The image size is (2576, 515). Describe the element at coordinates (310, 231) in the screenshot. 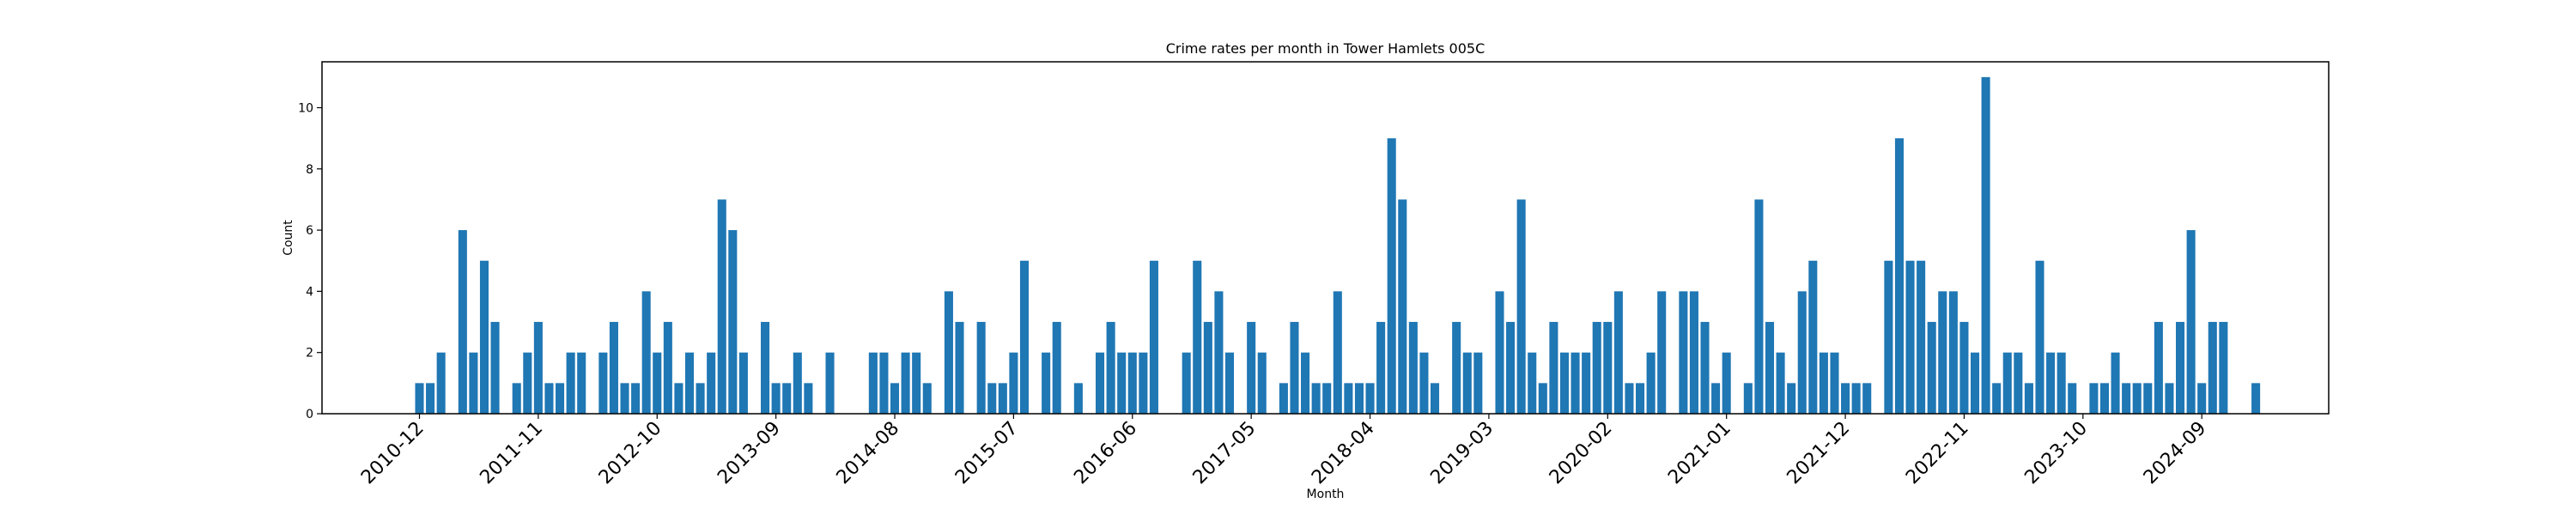

I see `y-tick-label: 6` at that location.